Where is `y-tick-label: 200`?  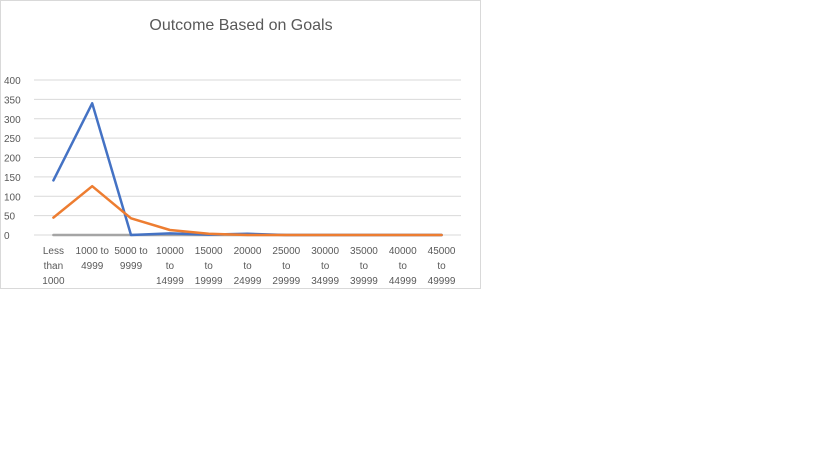 y-tick-label: 200 is located at coordinates (12, 159).